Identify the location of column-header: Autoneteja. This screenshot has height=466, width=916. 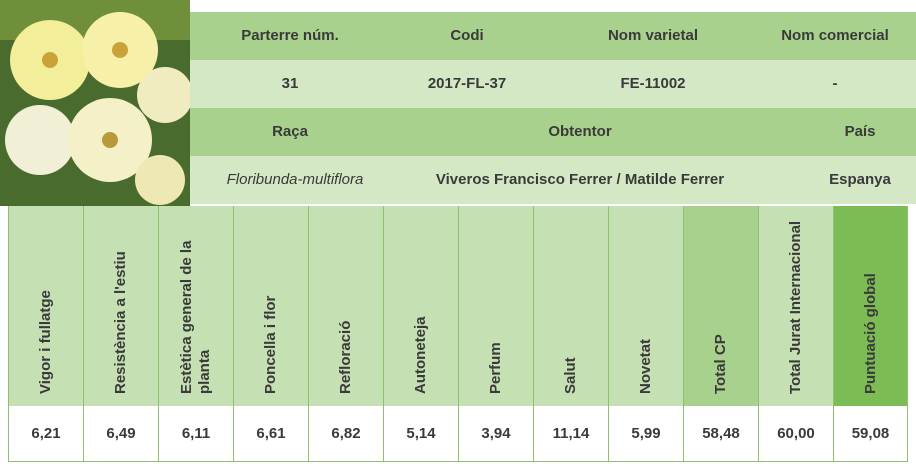
(421, 306).